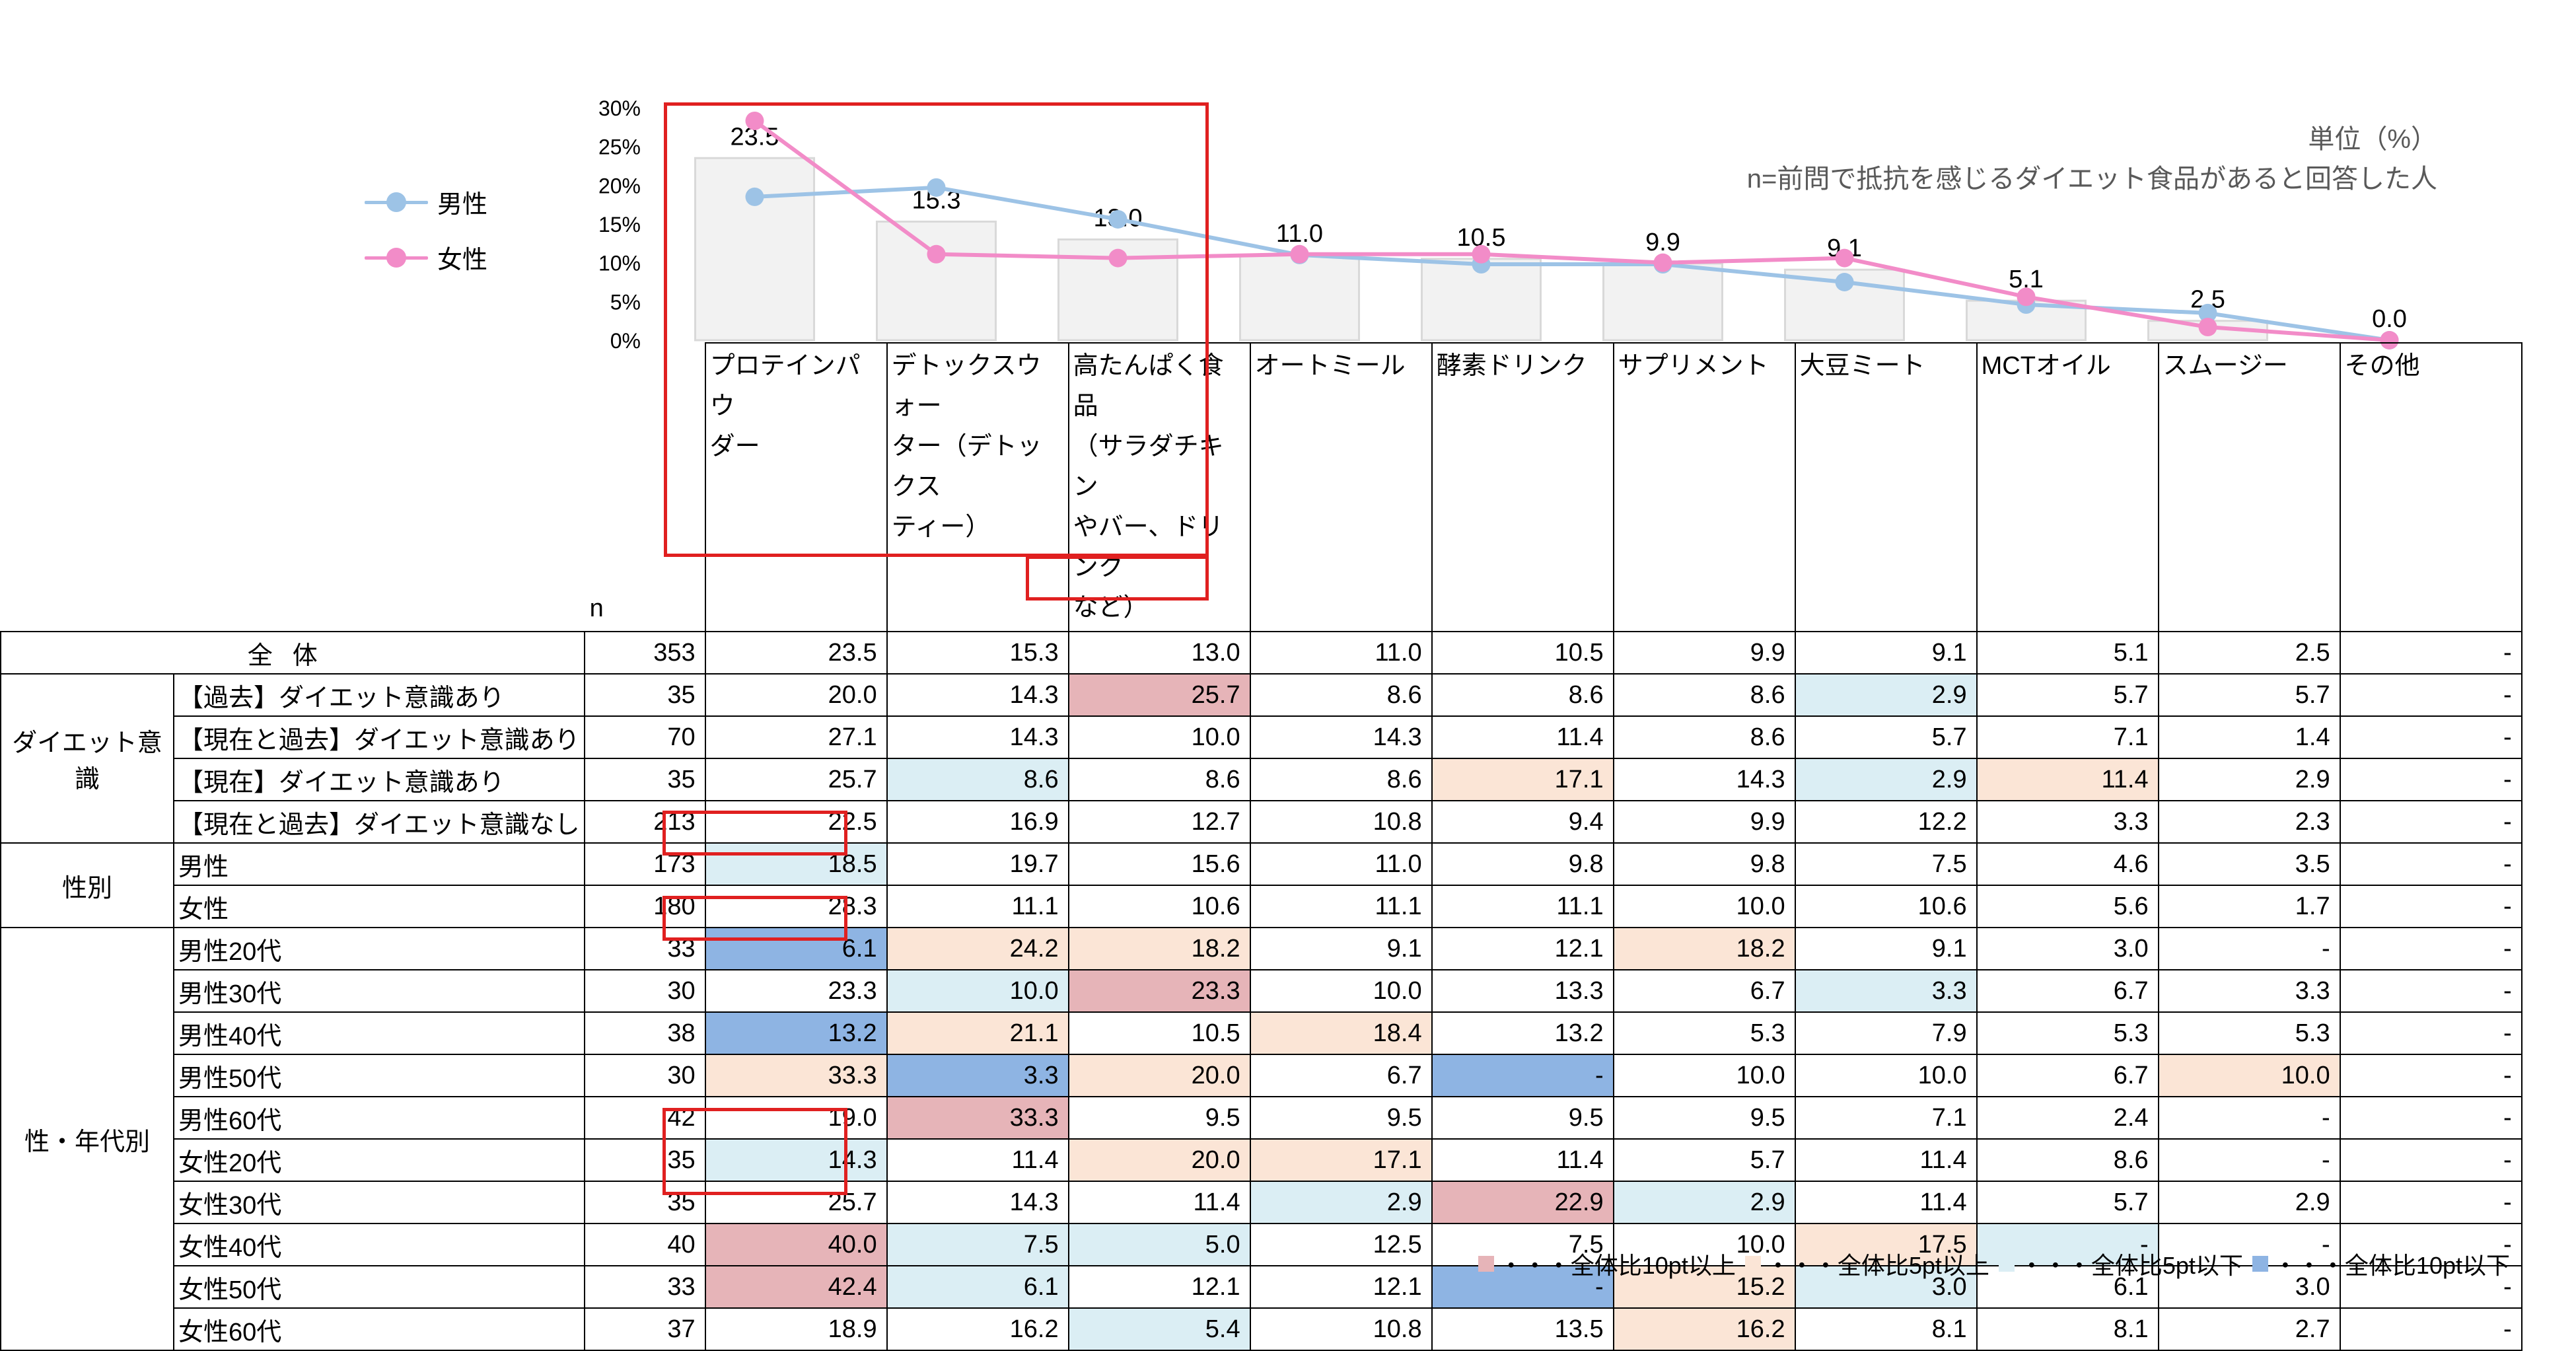 The width and height of the screenshot is (2576, 1351). Describe the element at coordinates (796, 864) in the screenshot. I see `value-cell: 18.5` at that location.